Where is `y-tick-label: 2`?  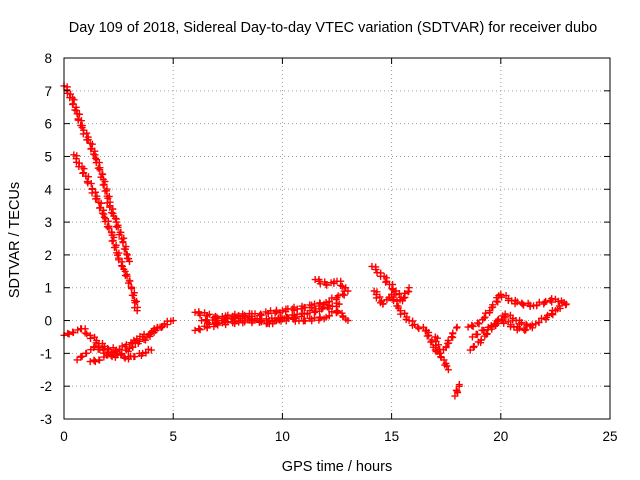 y-tick-label: 2 is located at coordinates (48, 255).